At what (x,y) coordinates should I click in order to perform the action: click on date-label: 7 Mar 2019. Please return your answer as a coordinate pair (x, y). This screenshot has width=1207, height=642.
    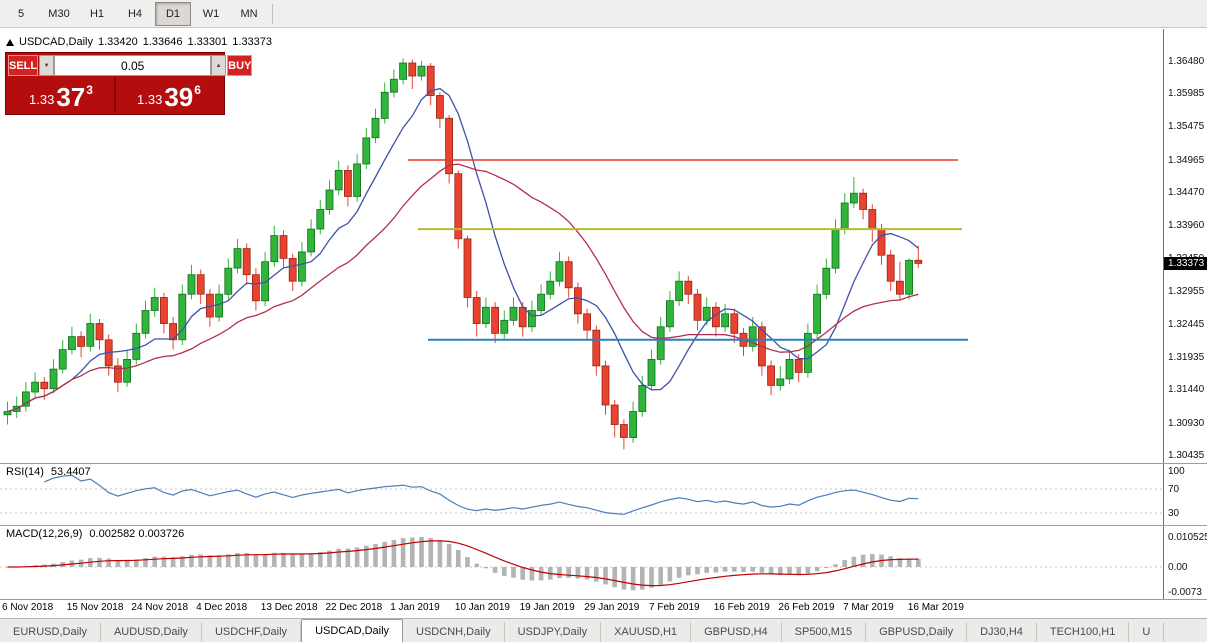
    Looking at the image, I should click on (868, 607).